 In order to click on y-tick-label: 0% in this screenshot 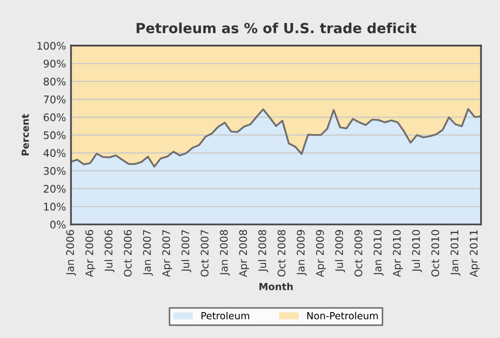, I will do `click(58, 224)`.